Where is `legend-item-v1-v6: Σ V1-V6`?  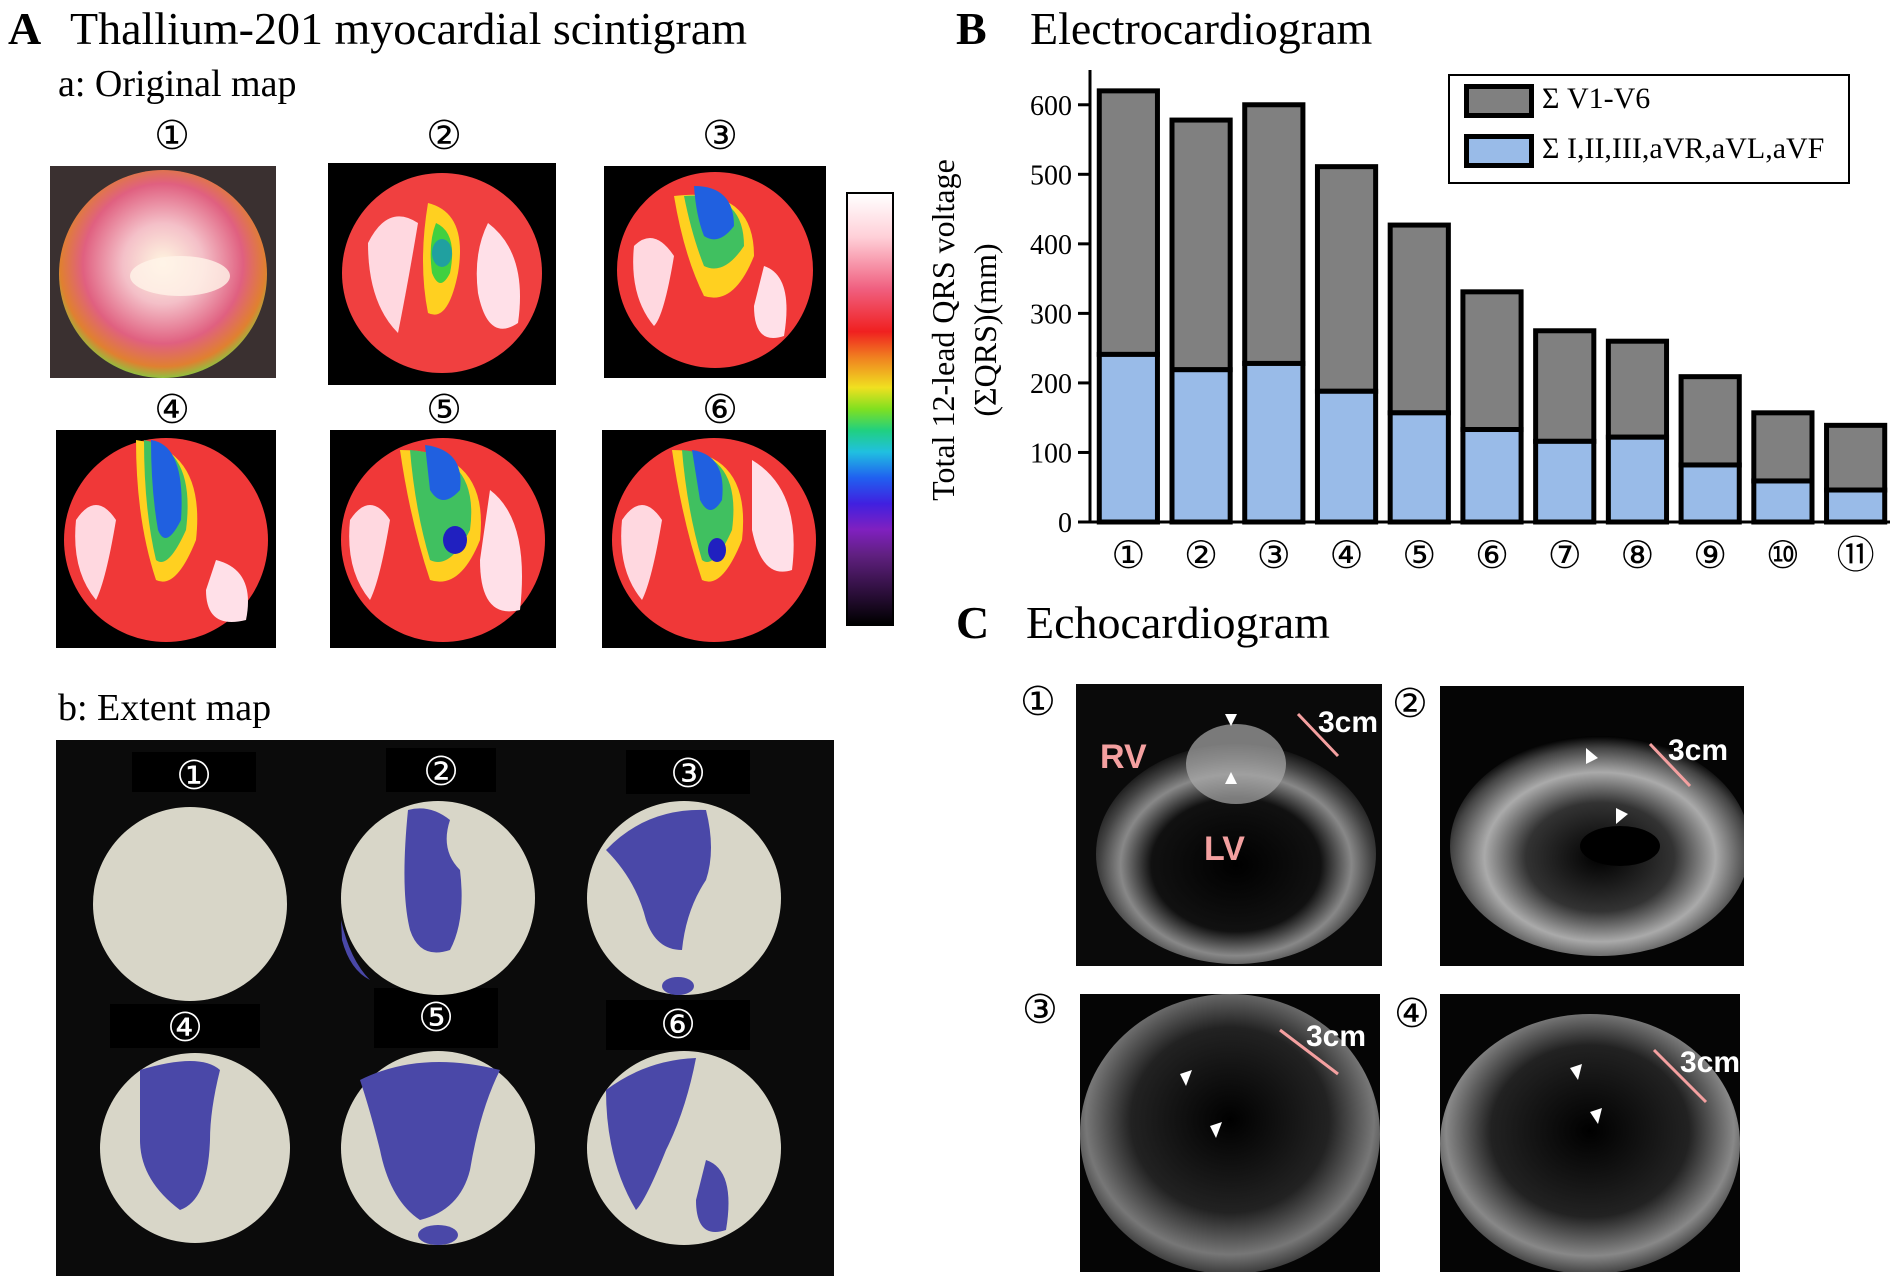
legend-item-v1-v6: Σ V1-V6 is located at coordinates (1557, 100).